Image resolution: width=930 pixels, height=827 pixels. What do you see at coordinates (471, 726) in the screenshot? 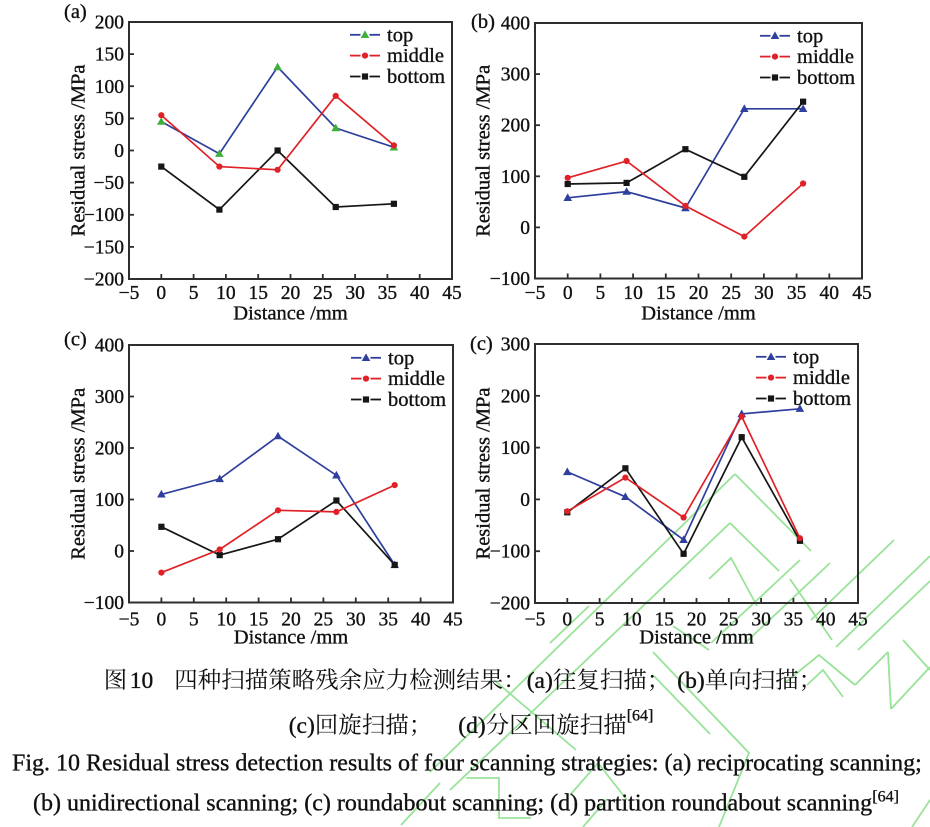
I see `svg-text: (d)` at bounding box center [471, 726].